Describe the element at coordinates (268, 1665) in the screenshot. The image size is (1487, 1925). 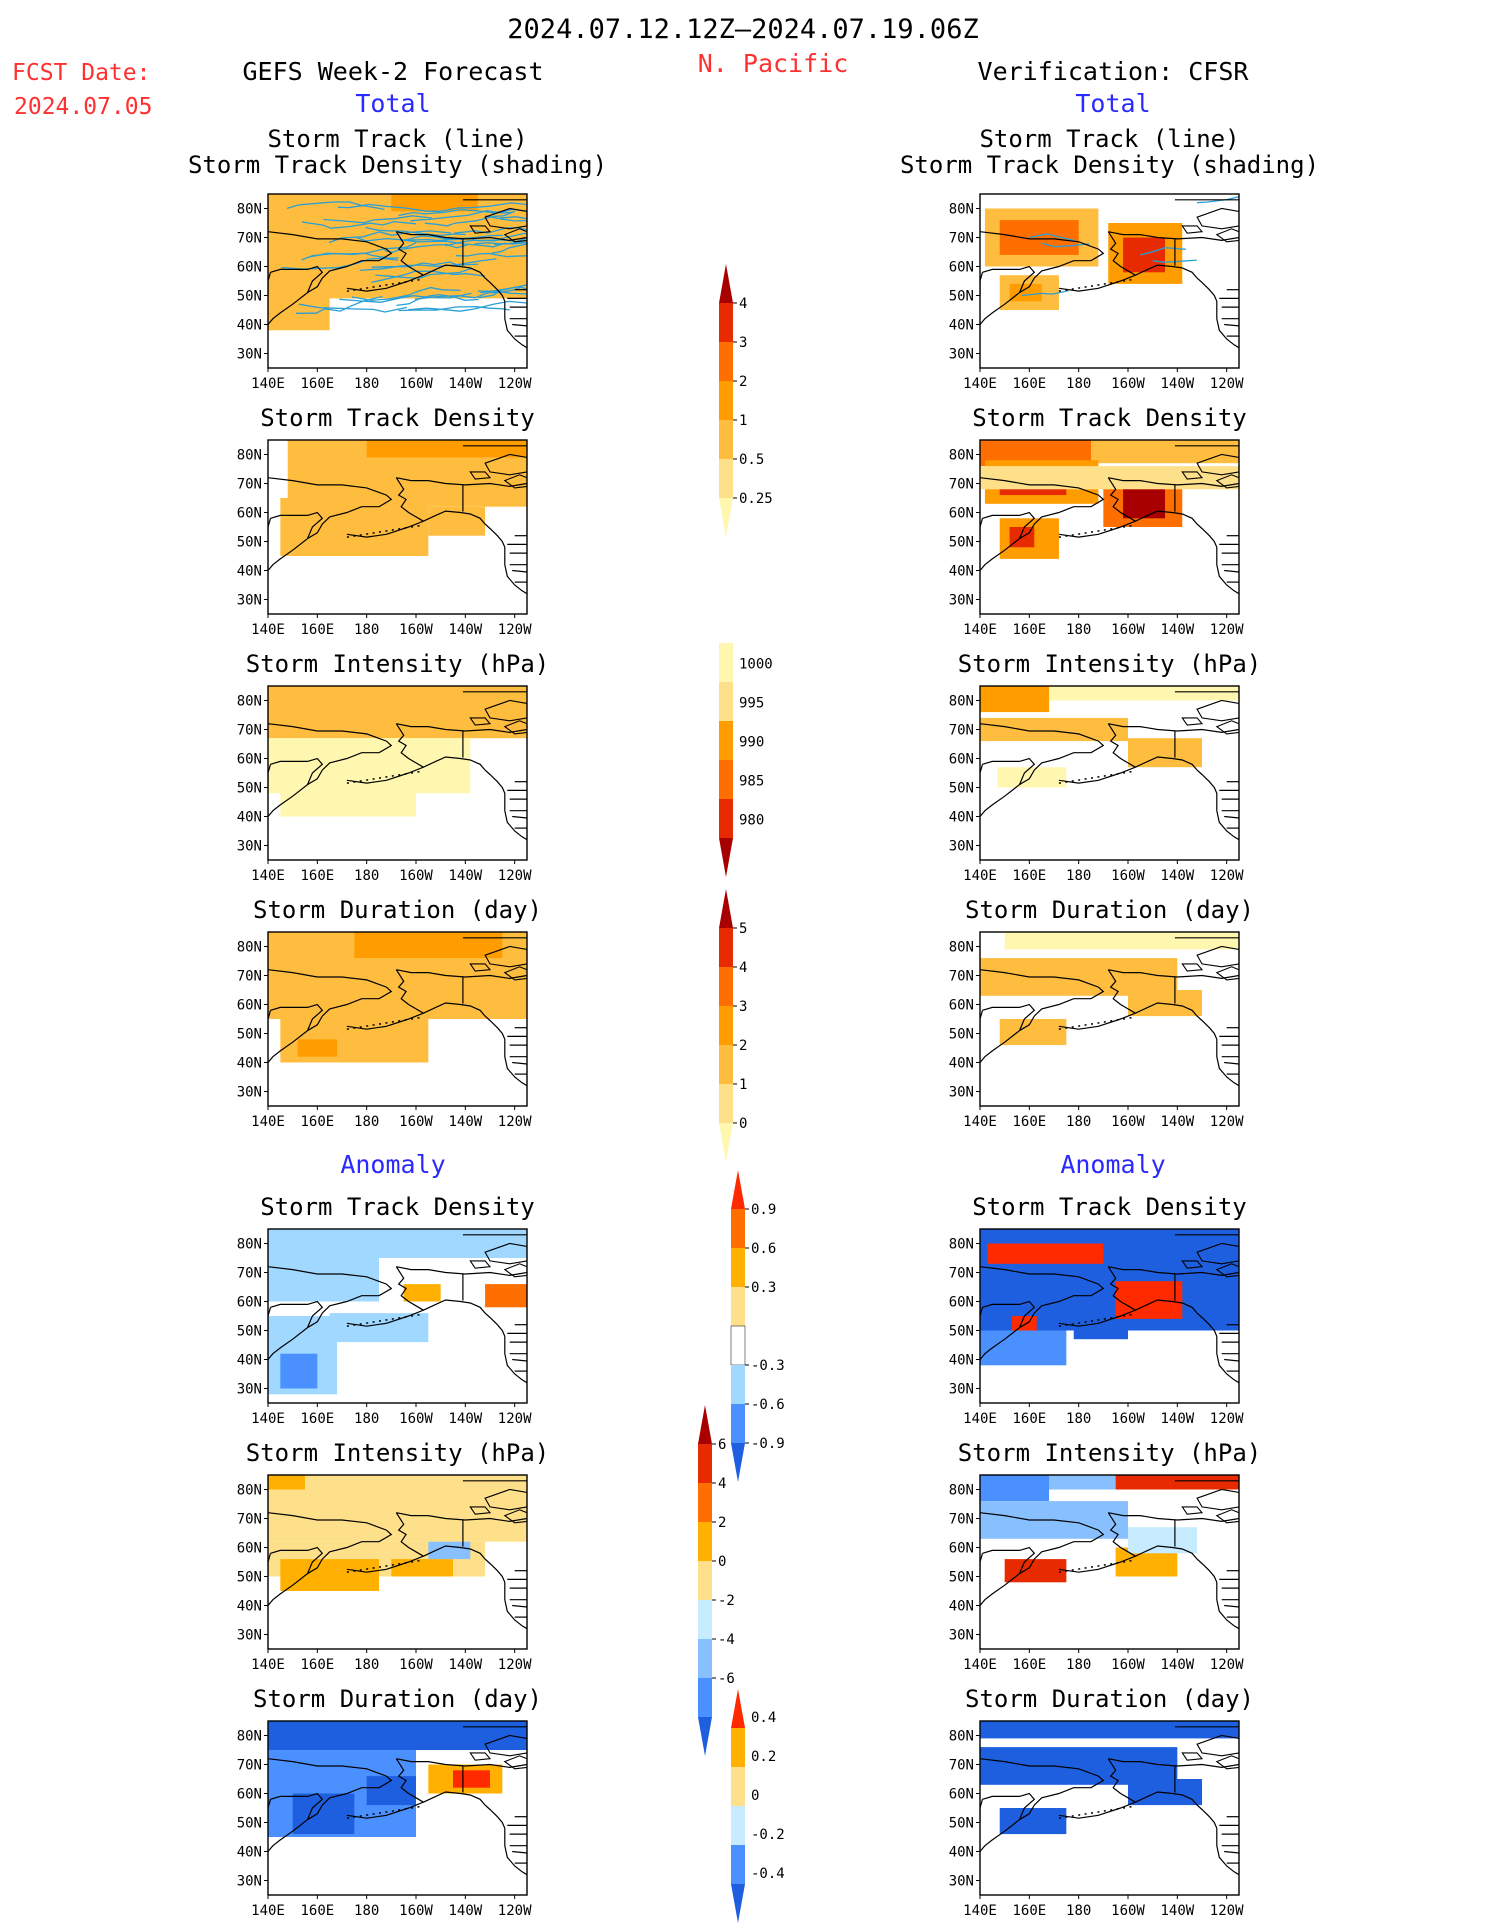
I see `lon-tick-label: 140E` at that location.